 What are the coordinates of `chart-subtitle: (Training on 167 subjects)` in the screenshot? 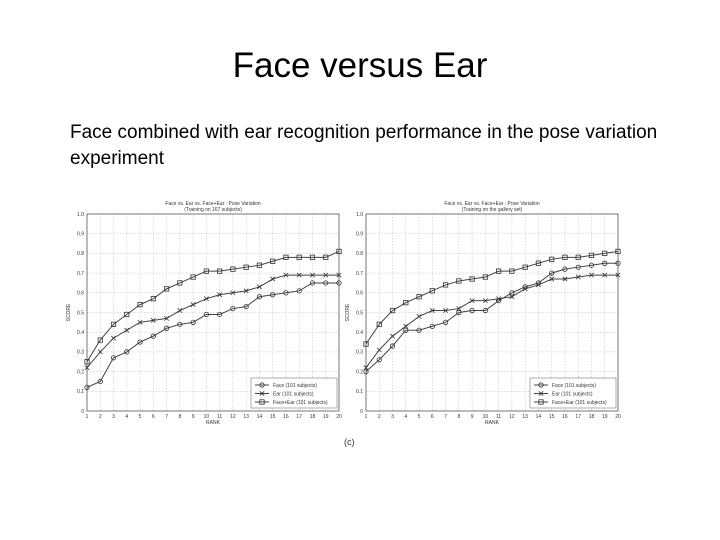 It's located at (213, 210).